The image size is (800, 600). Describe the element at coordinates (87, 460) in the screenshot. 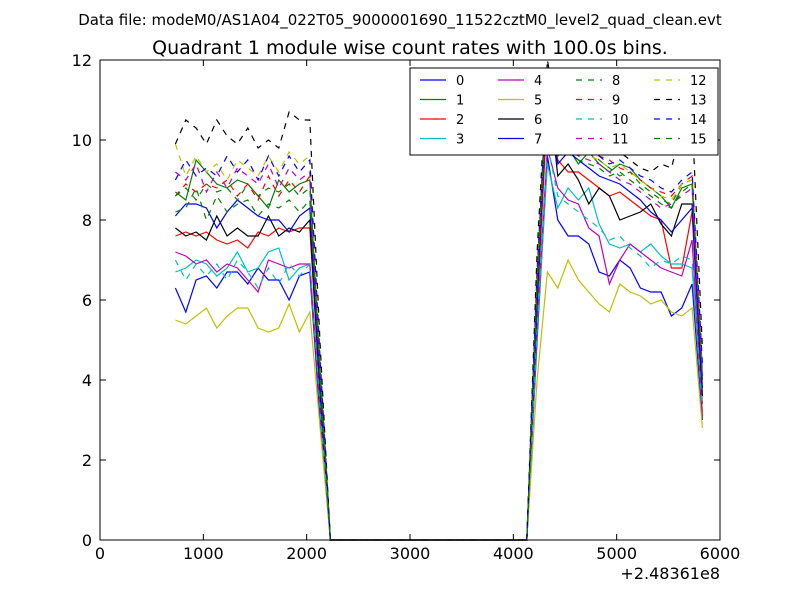

I see `y-tick-label: 2` at that location.